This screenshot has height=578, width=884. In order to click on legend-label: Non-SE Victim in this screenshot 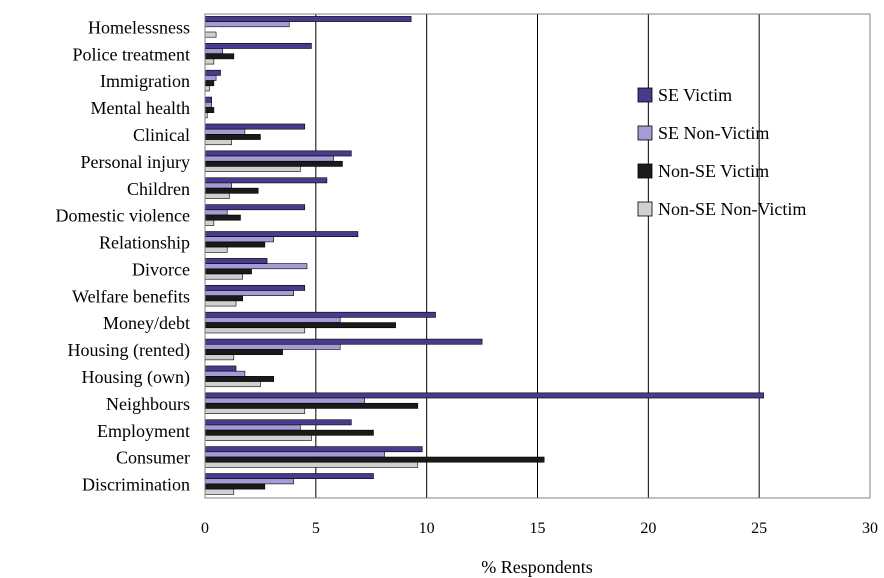, I will do `click(713, 171)`.